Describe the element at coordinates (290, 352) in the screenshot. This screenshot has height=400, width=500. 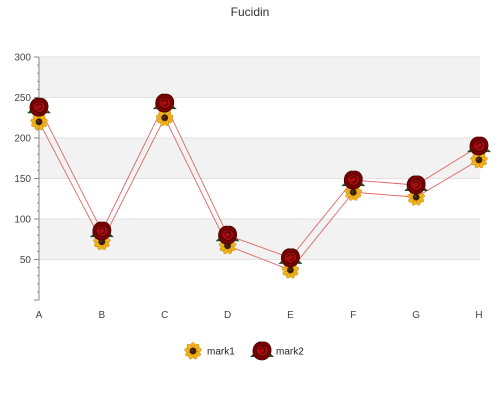
I see `legend-label: mark2` at that location.